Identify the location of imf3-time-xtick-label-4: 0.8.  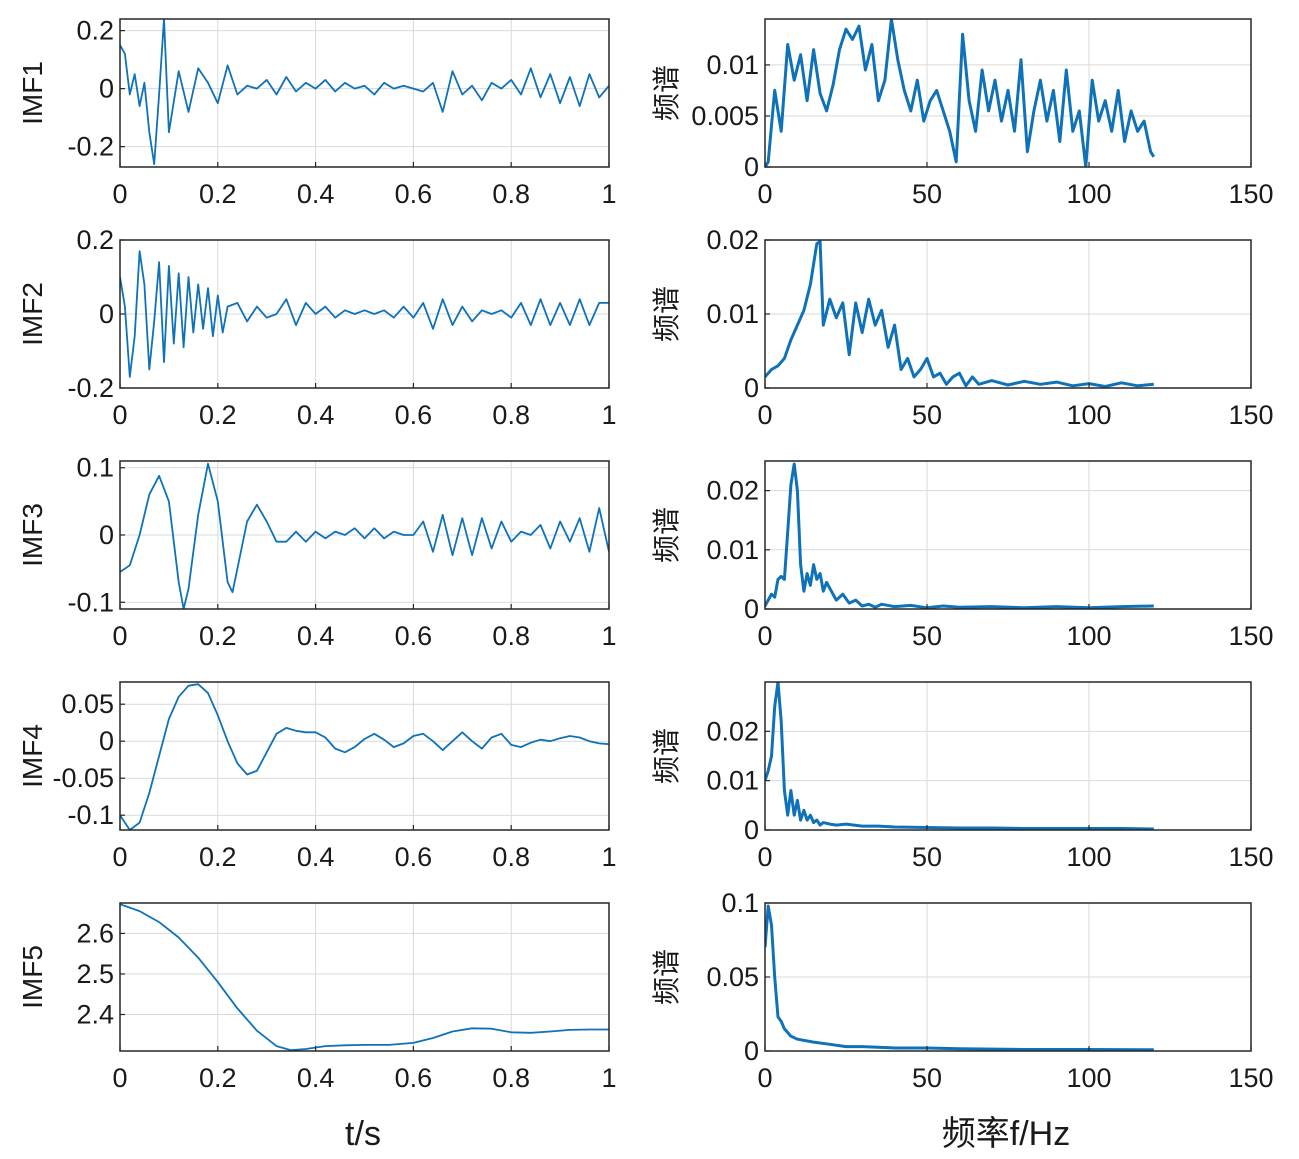
(511, 636).